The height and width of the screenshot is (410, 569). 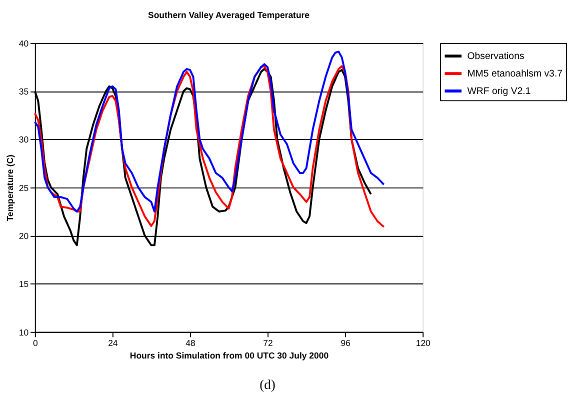 I want to click on y-tick-label: 35, so click(x=23, y=91).